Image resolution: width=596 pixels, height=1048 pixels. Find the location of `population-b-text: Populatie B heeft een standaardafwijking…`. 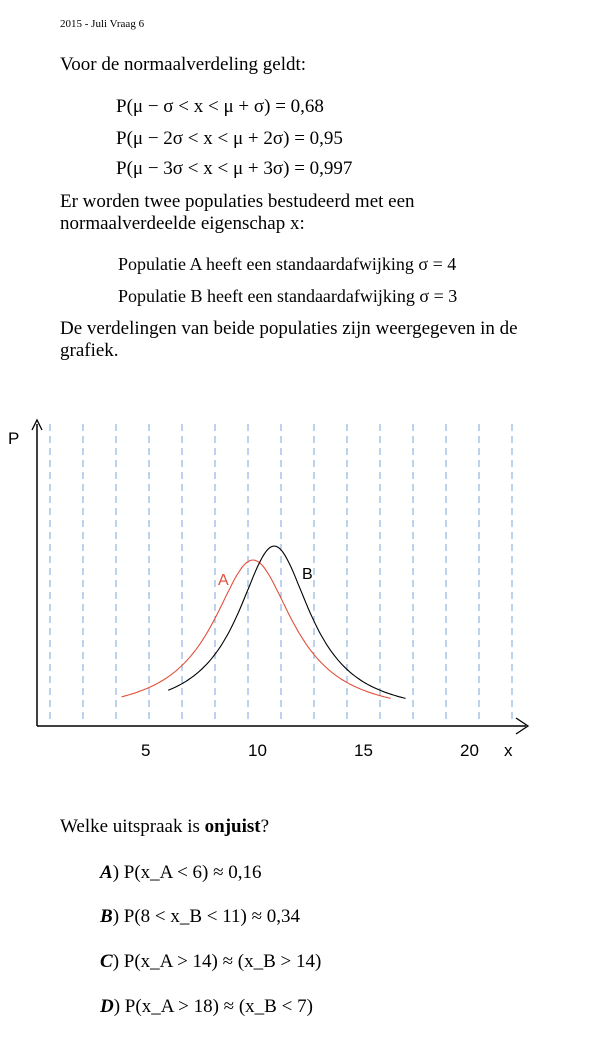

population-b-text: Populatie B heeft een standaardafwijking… is located at coordinates (288, 296).